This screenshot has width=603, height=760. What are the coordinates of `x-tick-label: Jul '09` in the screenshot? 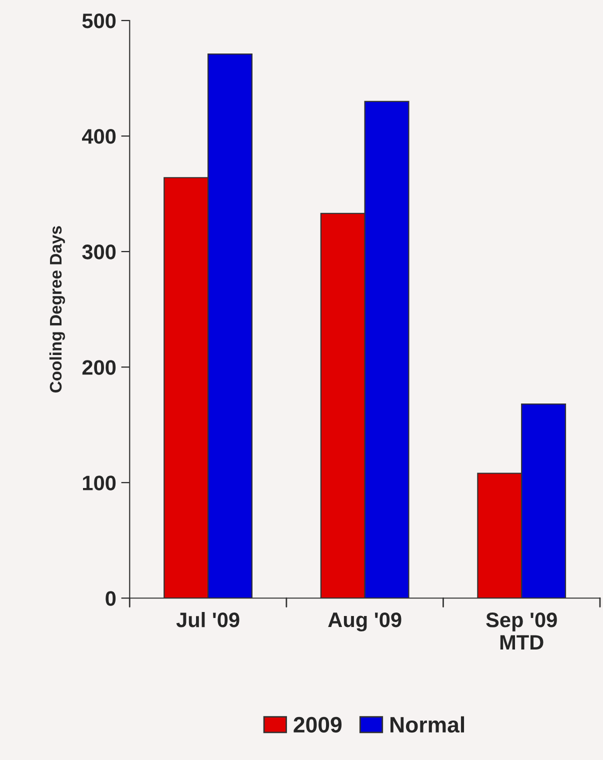 It's located at (208, 620).